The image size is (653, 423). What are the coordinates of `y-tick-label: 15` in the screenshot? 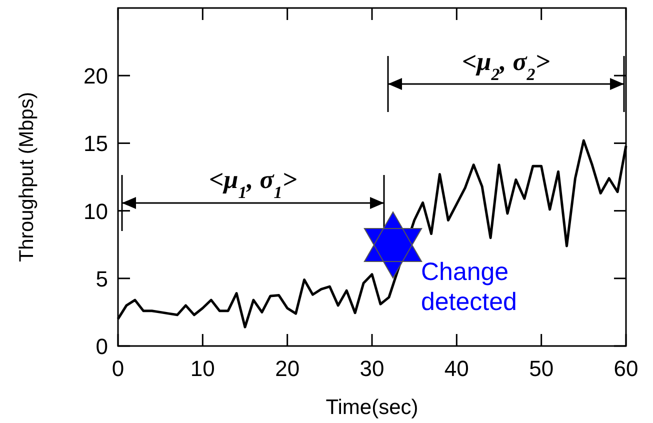 It's located at (96, 143).